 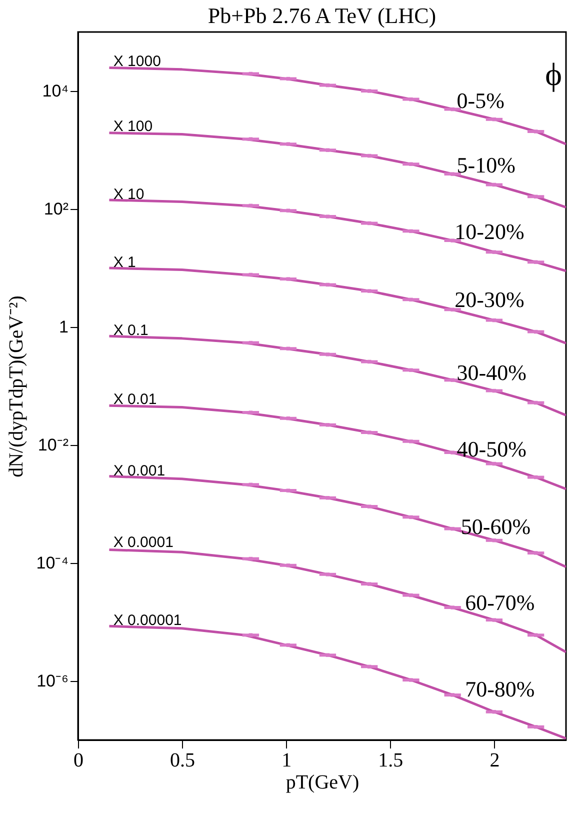 I want to click on annotation: 10-20%, so click(x=489, y=231).